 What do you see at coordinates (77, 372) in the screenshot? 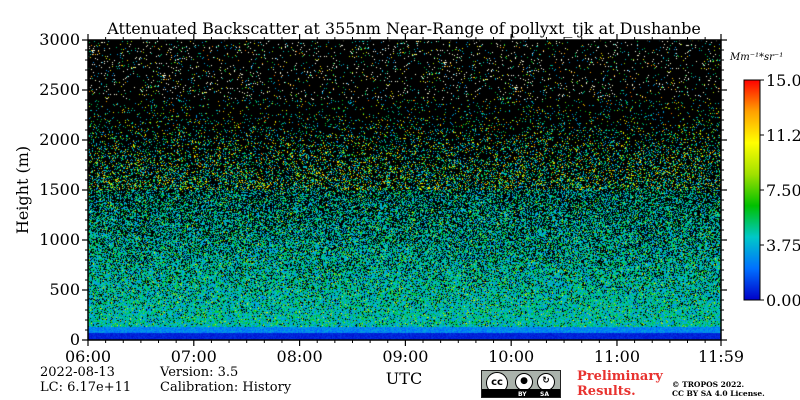
I see `footer-date: 2022-08-13` at bounding box center [77, 372].